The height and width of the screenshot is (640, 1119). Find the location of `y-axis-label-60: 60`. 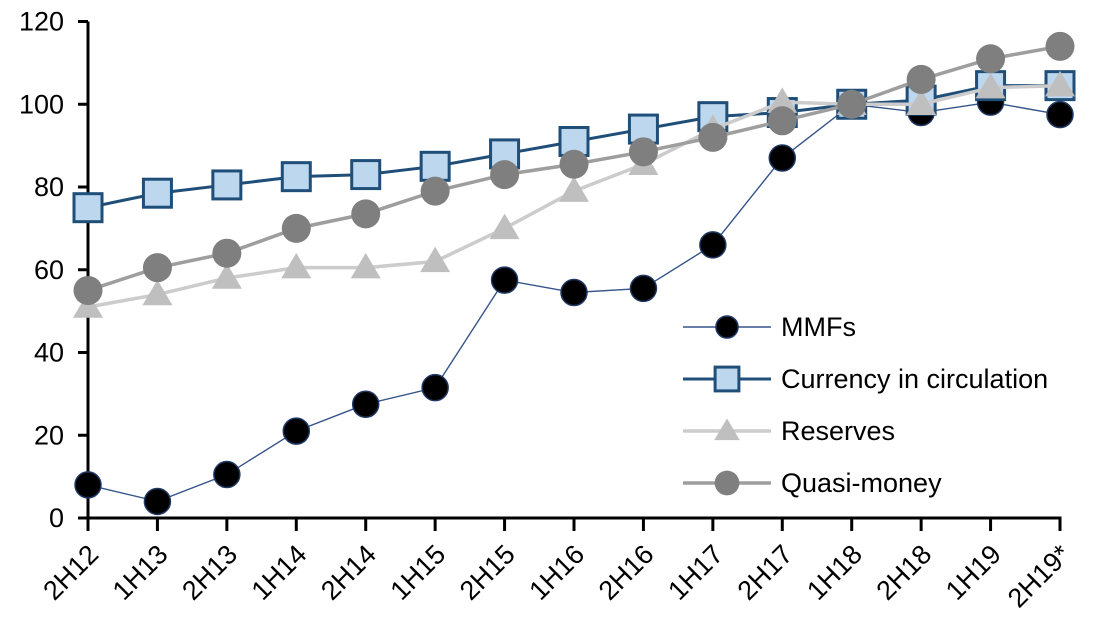

y-axis-label-60: 60 is located at coordinates (49, 270).